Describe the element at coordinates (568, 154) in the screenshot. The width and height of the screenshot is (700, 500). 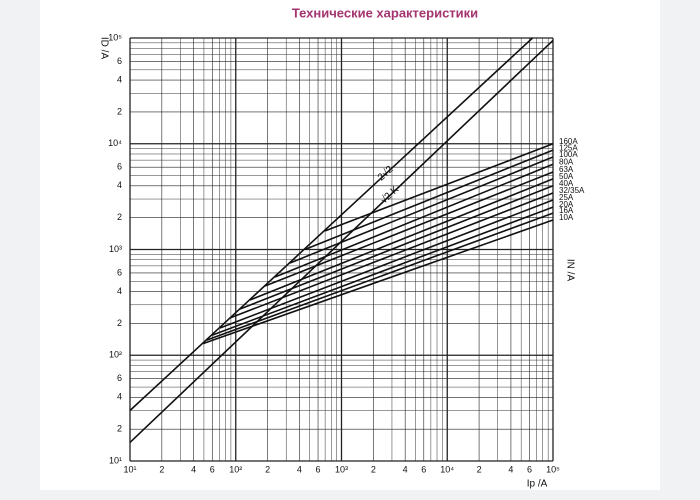
I see `series-label: 100A` at that location.